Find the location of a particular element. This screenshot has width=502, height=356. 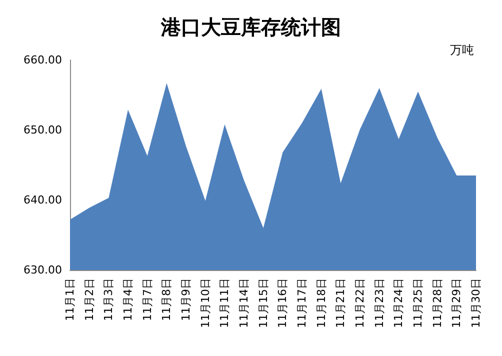

x-tick-label: 11月4日 is located at coordinates (128, 299).